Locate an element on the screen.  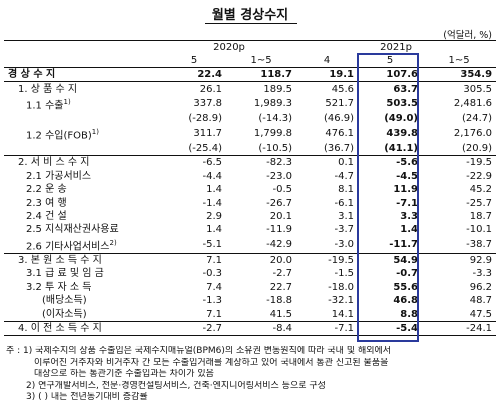
table-row: 2.2 운 송 1.4 -0.5 8.1 11.9 45.2 is located at coordinates (250, 189).